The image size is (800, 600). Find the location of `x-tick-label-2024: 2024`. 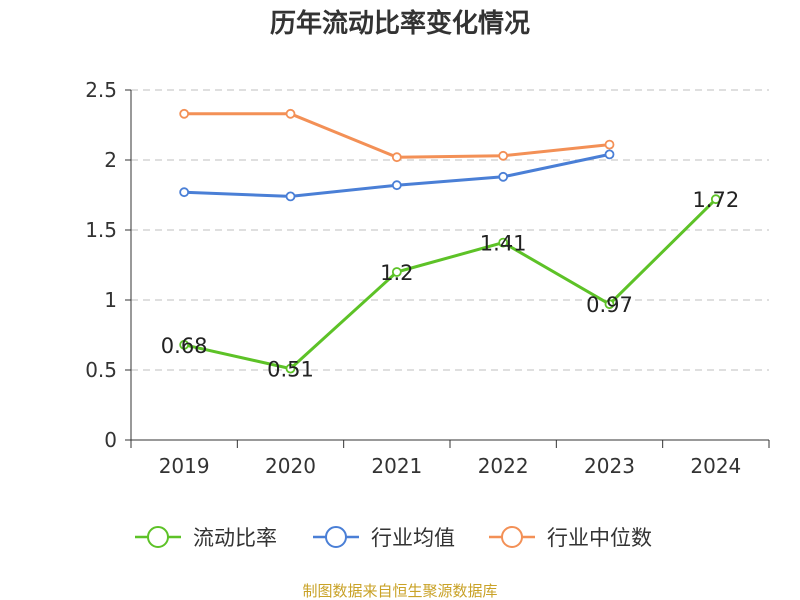

x-tick-label-2024: 2024 is located at coordinates (715, 466).